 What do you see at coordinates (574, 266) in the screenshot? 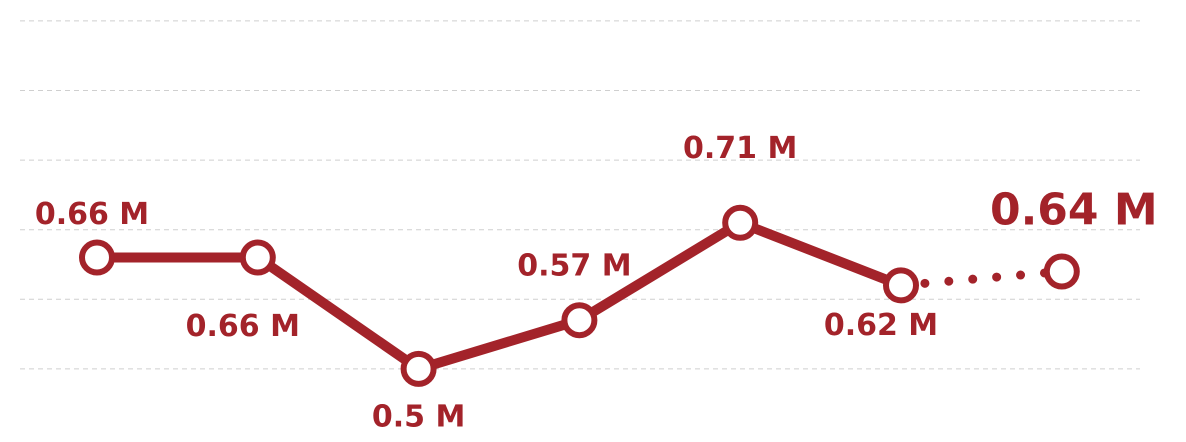
I see `value-label: 0.57 M` at bounding box center [574, 266].